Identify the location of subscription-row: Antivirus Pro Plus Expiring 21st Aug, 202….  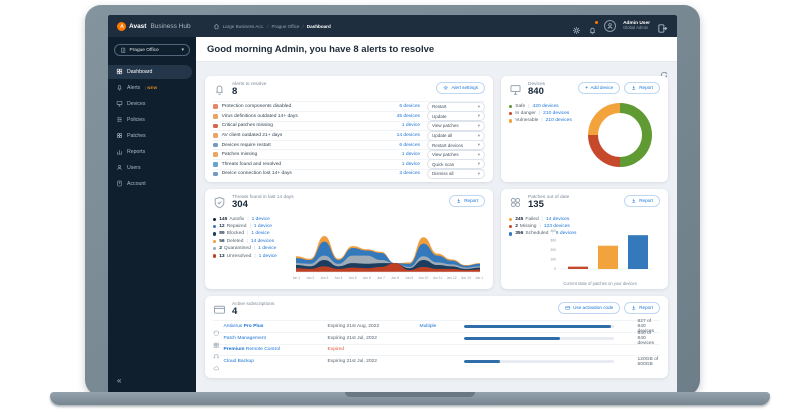
(436, 328).